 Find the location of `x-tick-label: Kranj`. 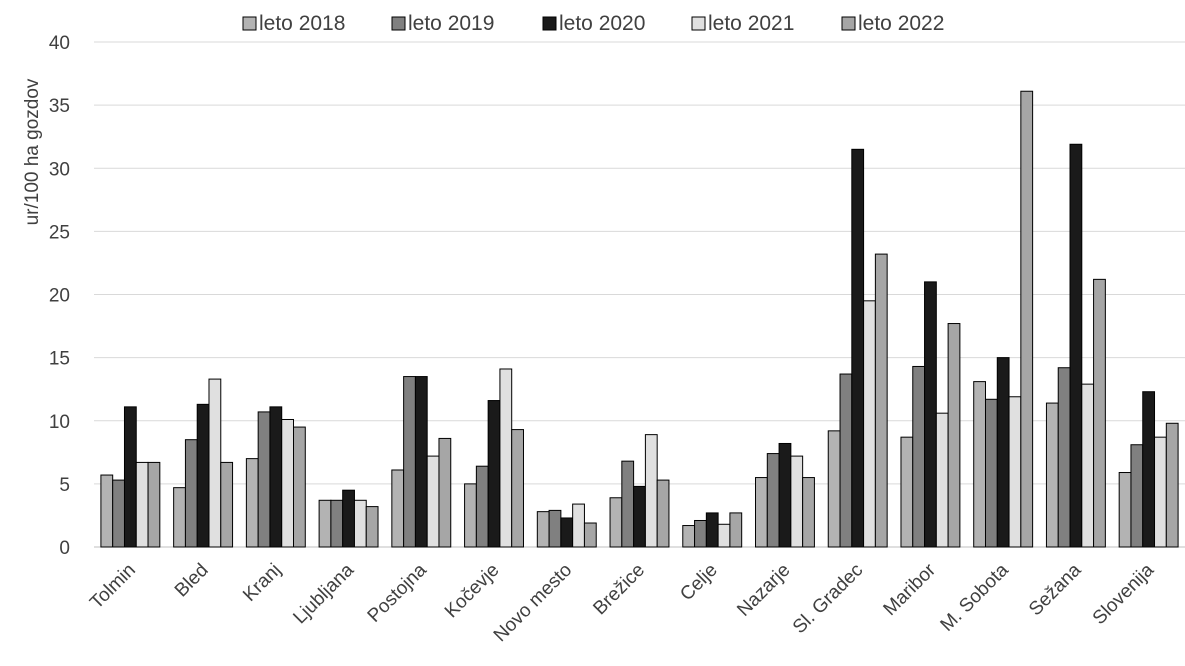

x-tick-label: Kranj is located at coordinates (262, 583).